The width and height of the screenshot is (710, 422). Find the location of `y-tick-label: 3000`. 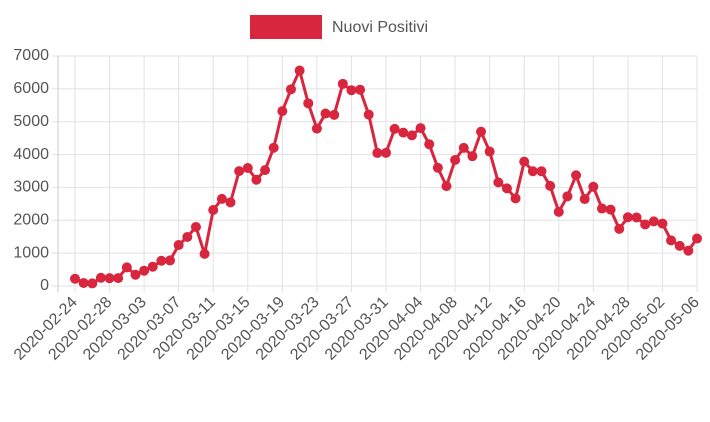

y-tick-label: 3000 is located at coordinates (31, 187).